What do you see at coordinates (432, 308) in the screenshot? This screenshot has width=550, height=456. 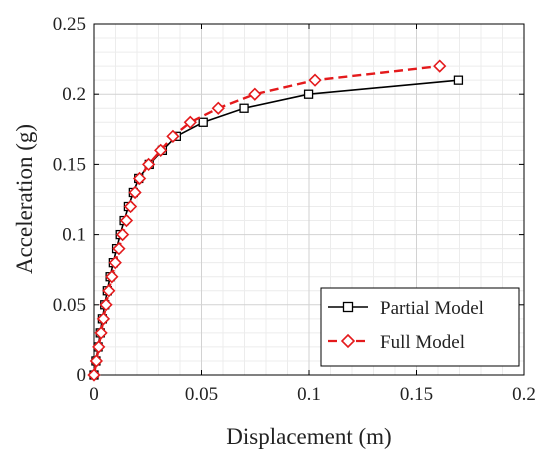 I see `legend-label-partial: Partial Model` at bounding box center [432, 308].